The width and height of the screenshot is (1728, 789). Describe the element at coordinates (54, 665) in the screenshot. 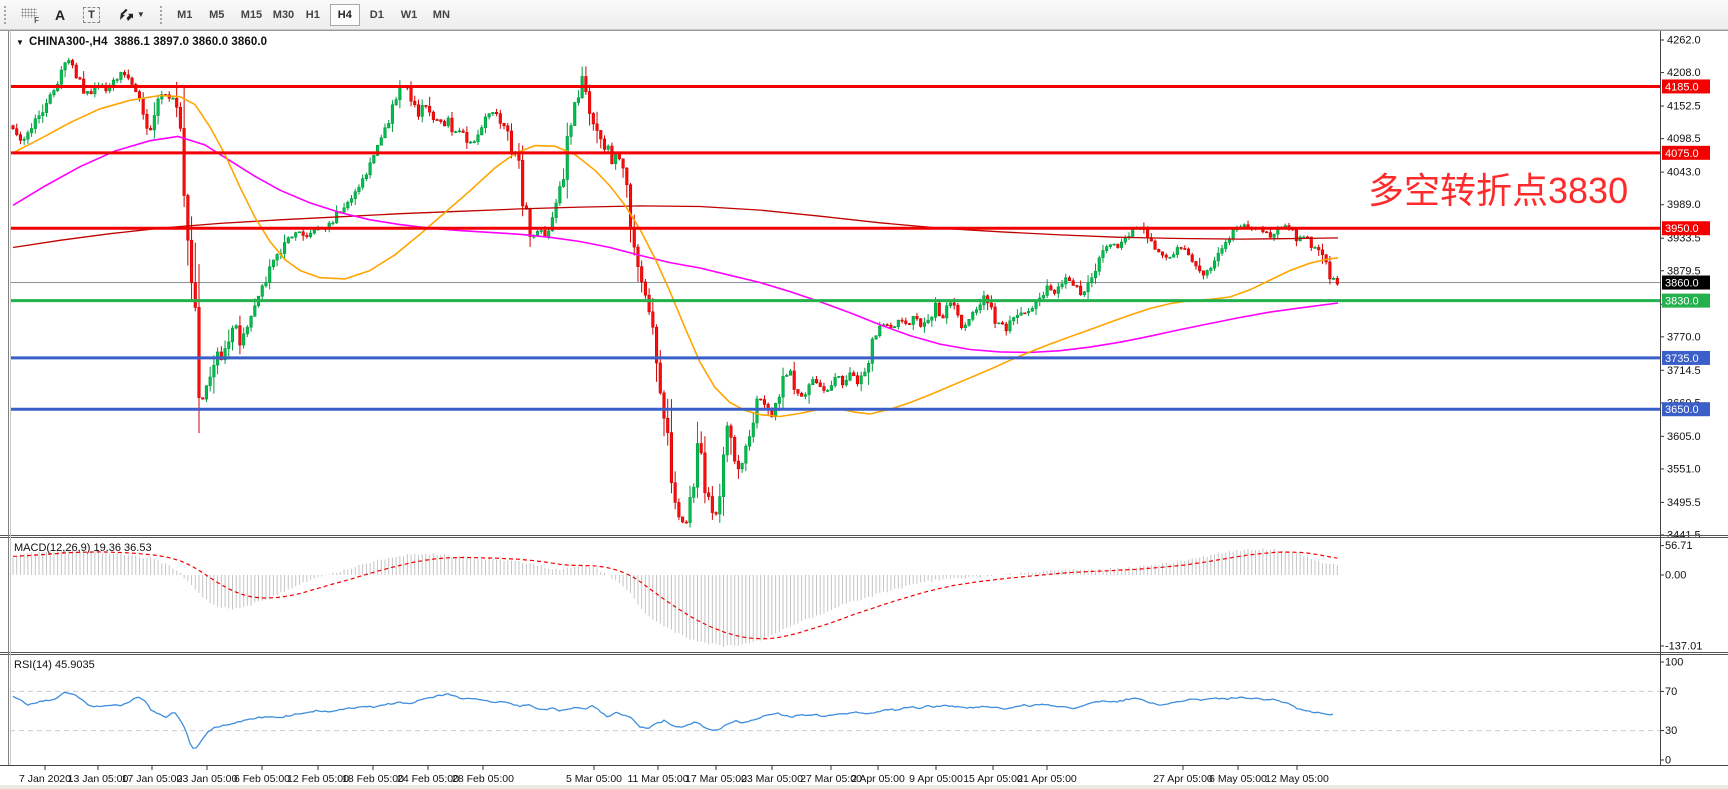

I see `rsi-indicator-label: RSI(14) 45.9035` at that location.